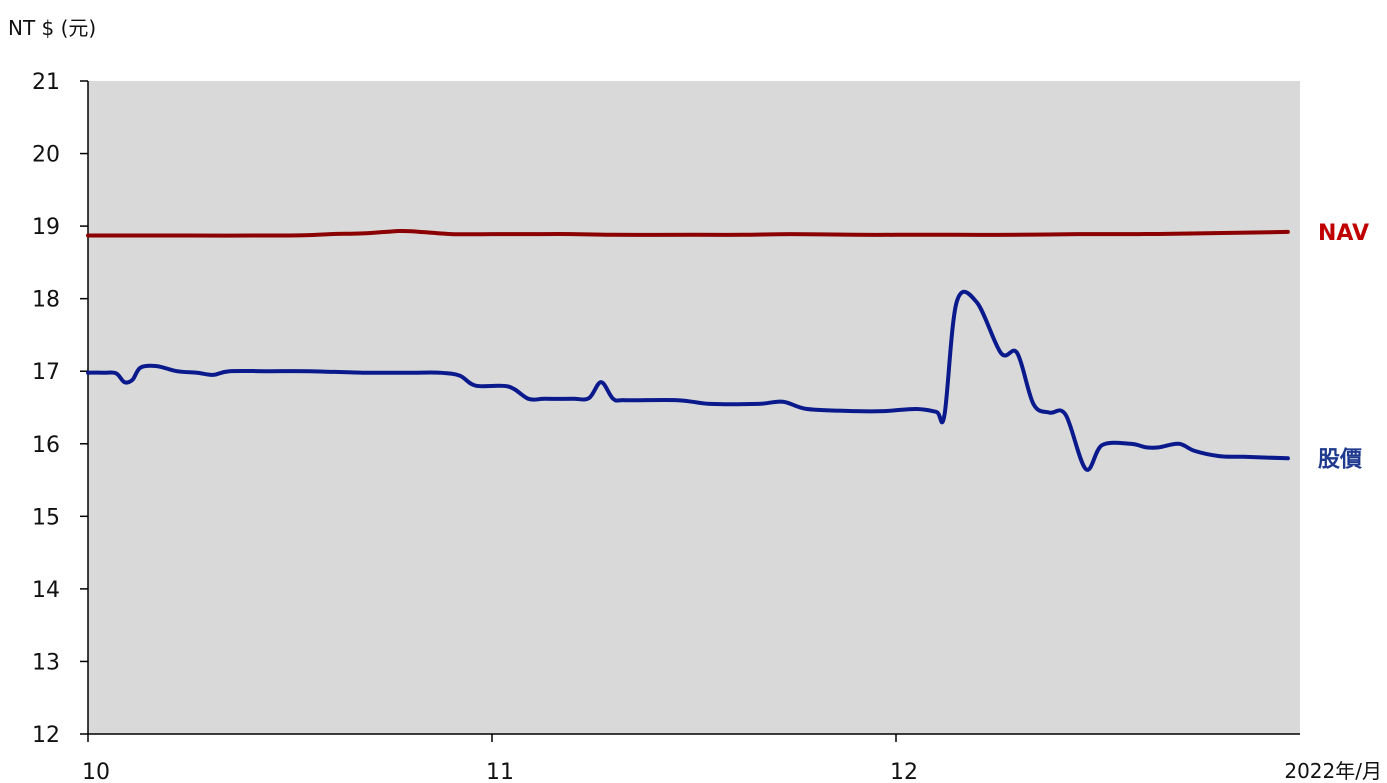 The image size is (1387, 783). I want to click on y-tick-label: 16, so click(46, 445).